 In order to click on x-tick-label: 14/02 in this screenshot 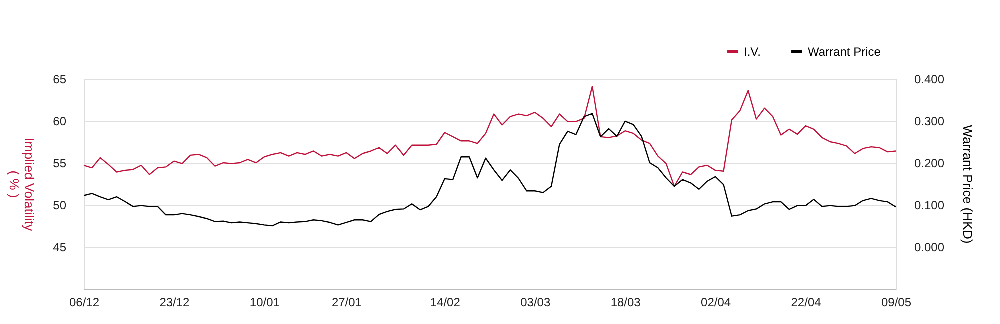, I will do `click(445, 303)`.